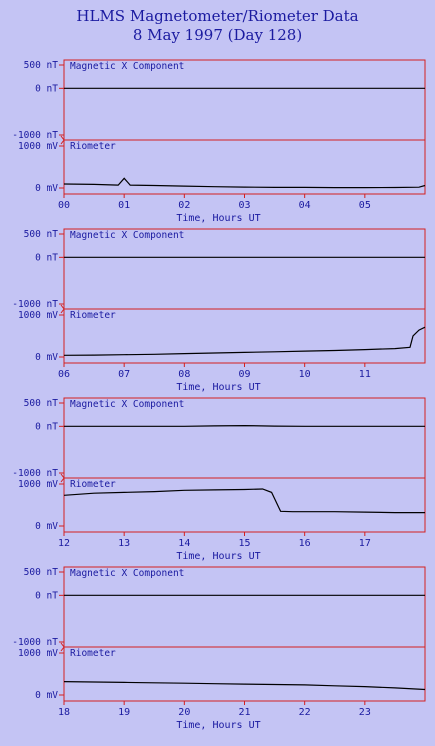  Describe the element at coordinates (305, 712) in the screenshot. I see `x-tick-label: 22` at that location.